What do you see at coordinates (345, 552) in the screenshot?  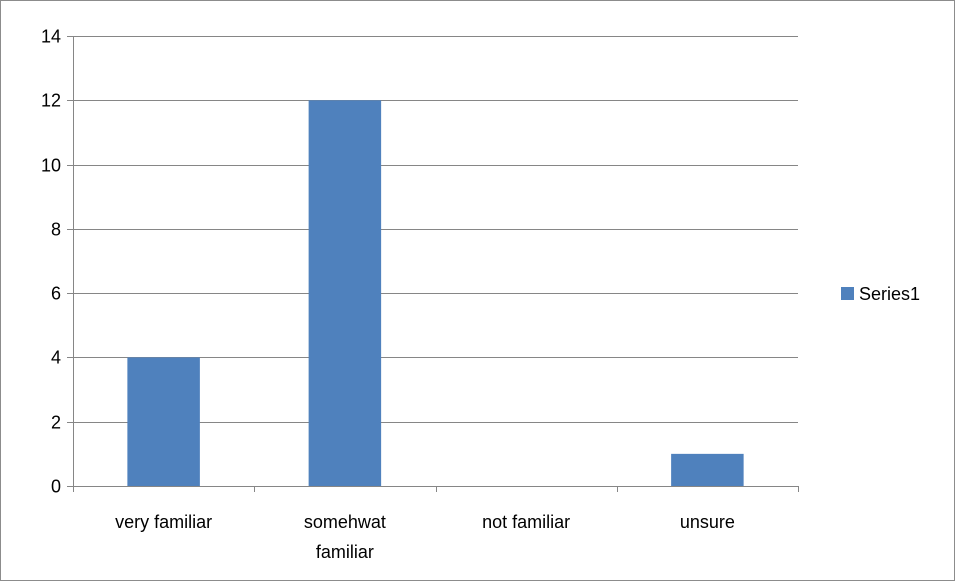 I see `x-tick-label: familiar` at bounding box center [345, 552].